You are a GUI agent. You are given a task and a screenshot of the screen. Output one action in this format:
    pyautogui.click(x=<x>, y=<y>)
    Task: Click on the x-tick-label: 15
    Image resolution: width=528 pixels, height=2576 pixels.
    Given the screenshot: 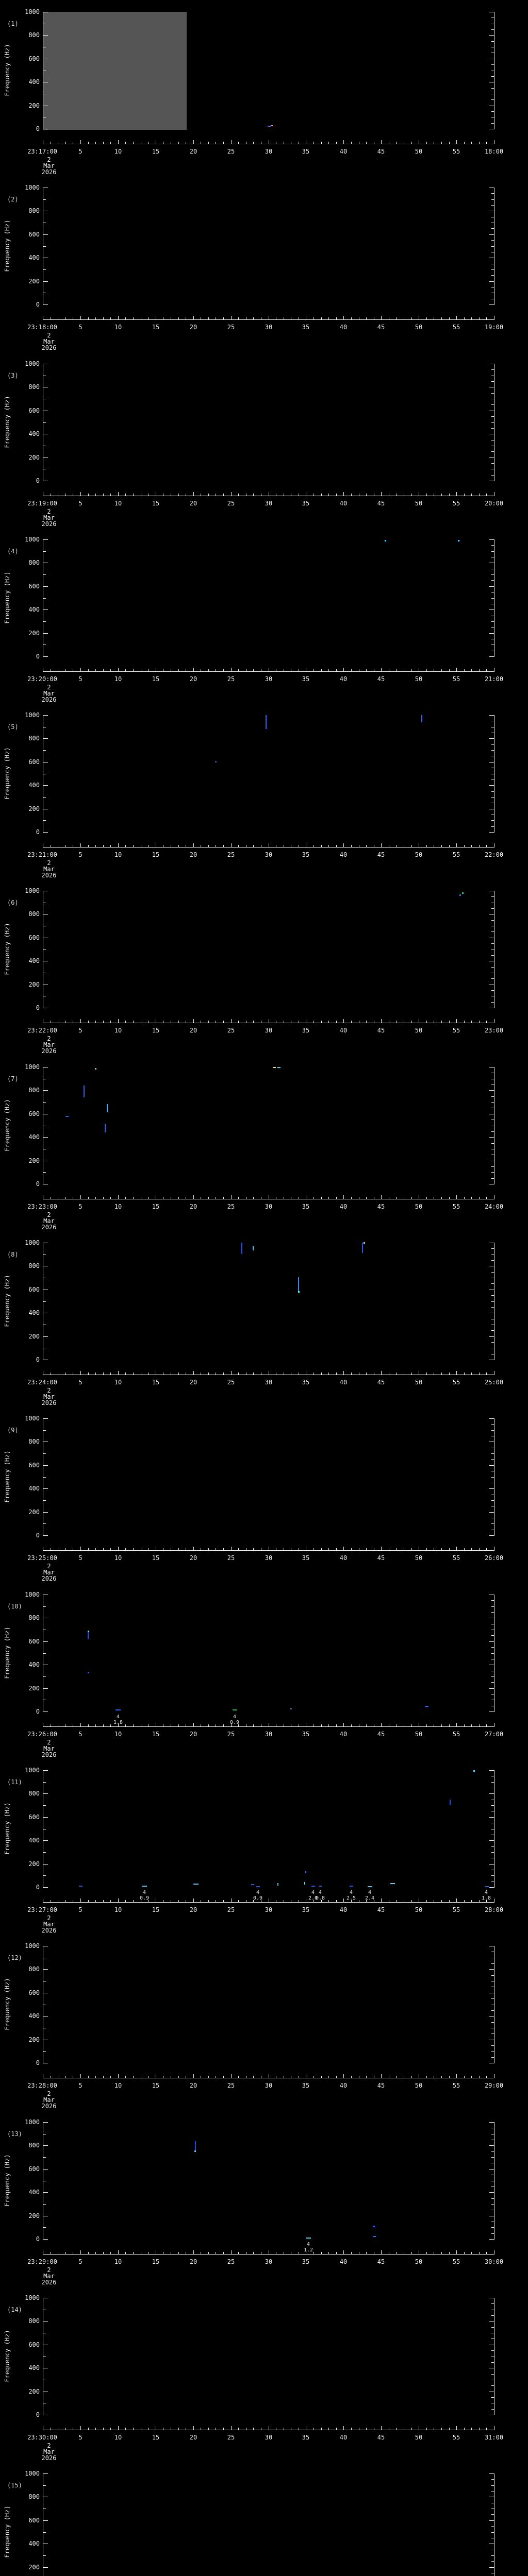 What is the action you would take?
    pyautogui.click(x=156, y=1735)
    